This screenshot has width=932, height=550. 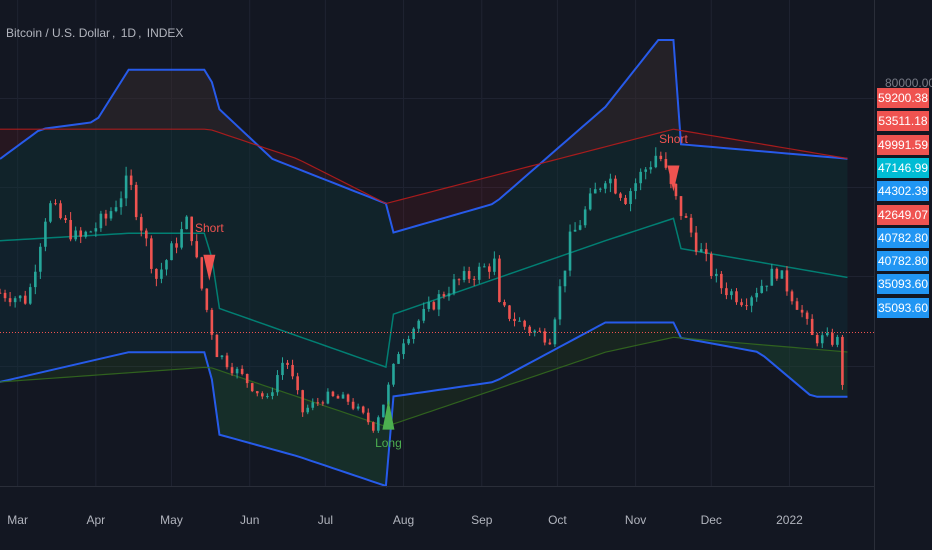 What do you see at coordinates (388, 414) in the screenshot?
I see `long-signal-arrow` at bounding box center [388, 414].